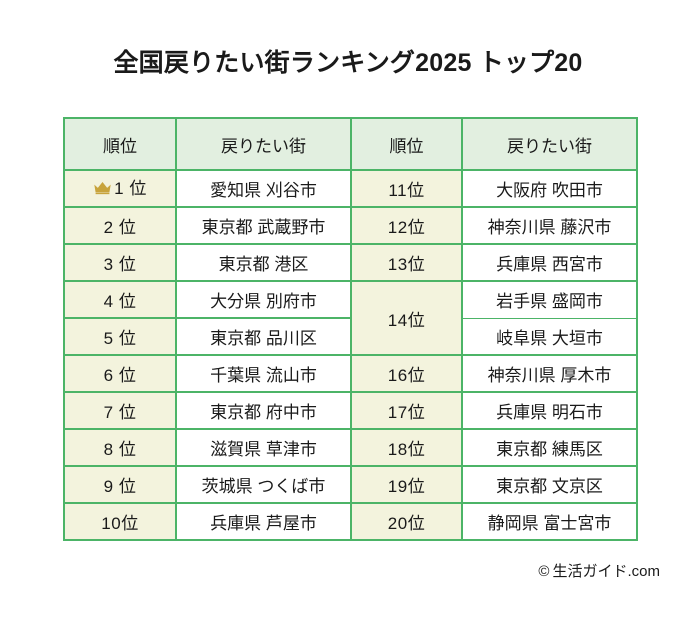 Image resolution: width=696 pixels, height=638 pixels. Describe the element at coordinates (120, 521) in the screenshot. I see `rank-cell-10: 10位` at that location.